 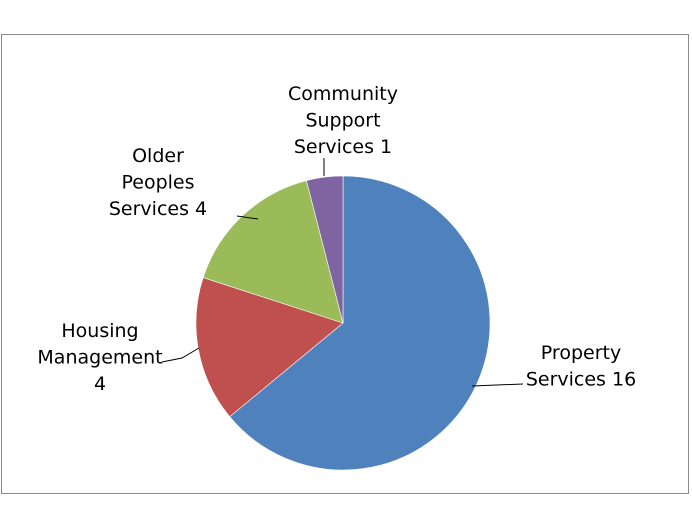 What do you see at coordinates (158, 156) in the screenshot?
I see `data-label-line: Older` at bounding box center [158, 156].